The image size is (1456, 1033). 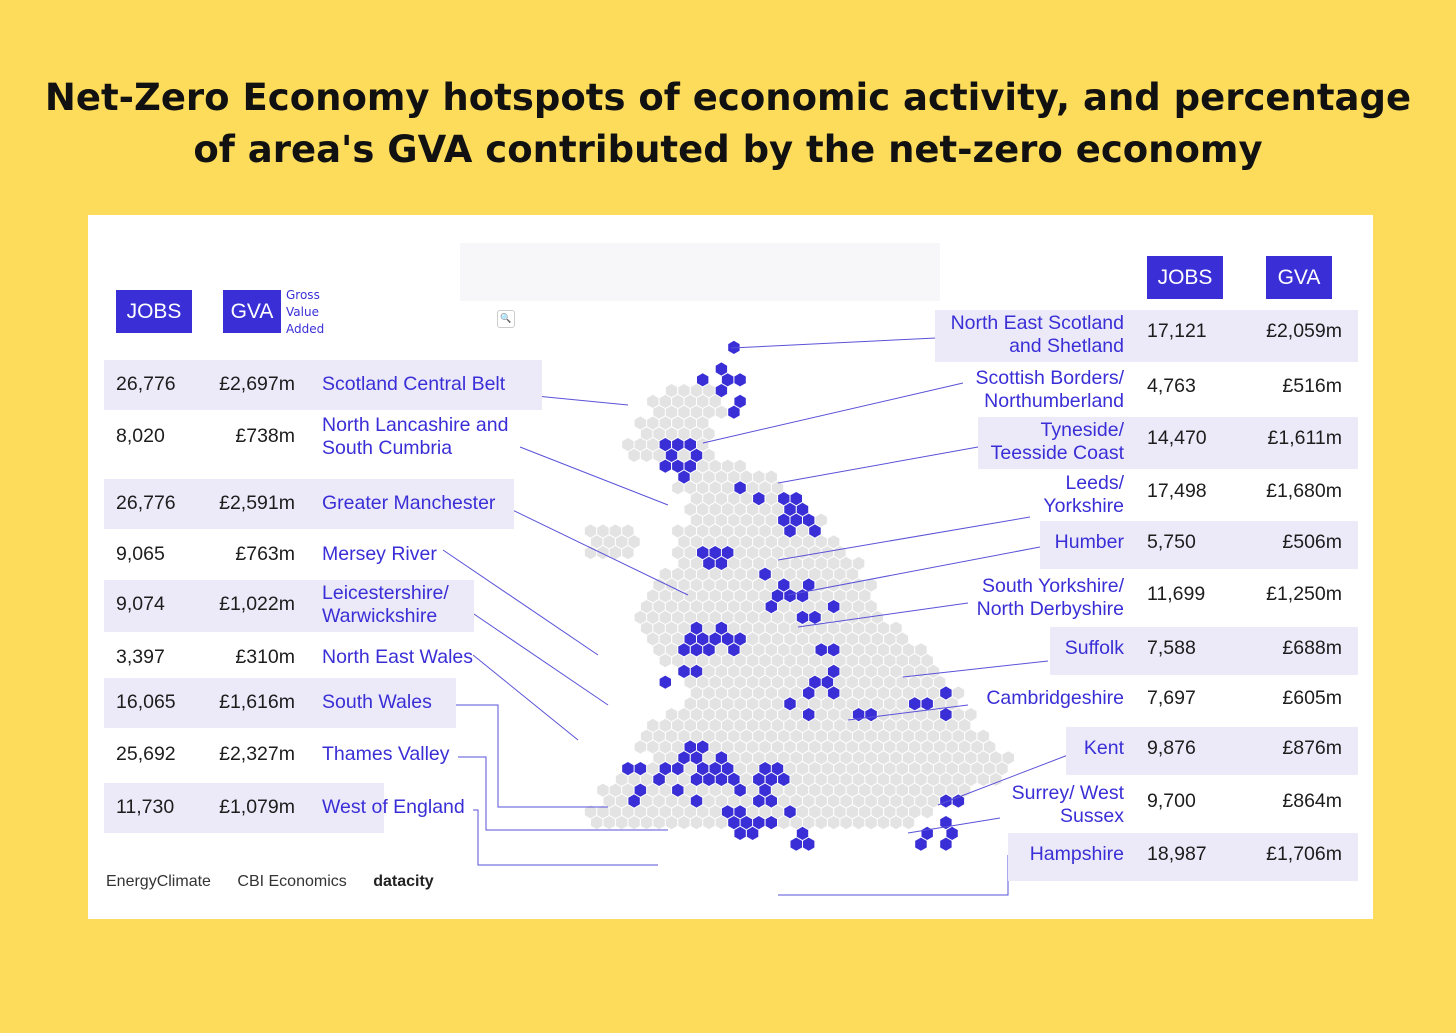 What do you see at coordinates (1171, 542) in the screenshot?
I see `jobs-value: 5,750` at bounding box center [1171, 542].